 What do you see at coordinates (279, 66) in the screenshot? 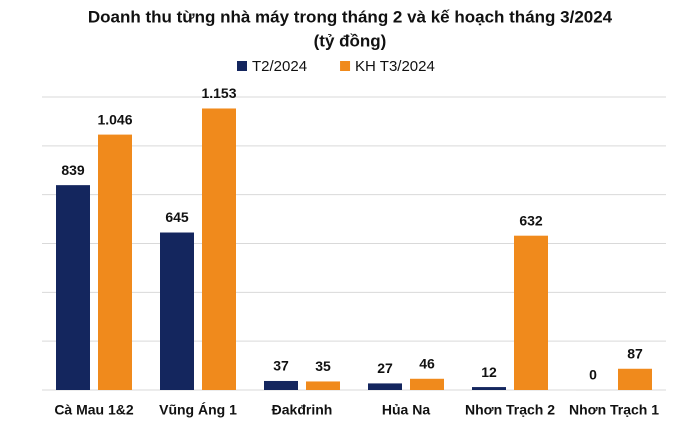
I see `legend-label: T2/2024` at bounding box center [279, 66].